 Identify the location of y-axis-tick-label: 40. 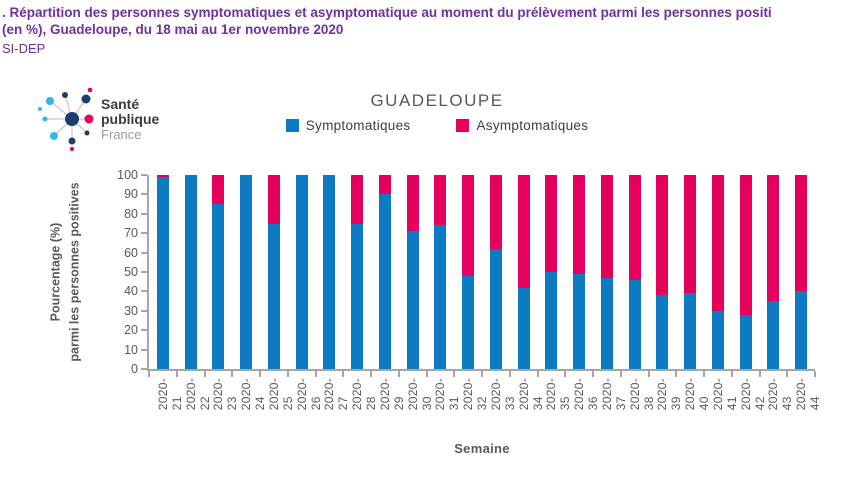
(131, 291).